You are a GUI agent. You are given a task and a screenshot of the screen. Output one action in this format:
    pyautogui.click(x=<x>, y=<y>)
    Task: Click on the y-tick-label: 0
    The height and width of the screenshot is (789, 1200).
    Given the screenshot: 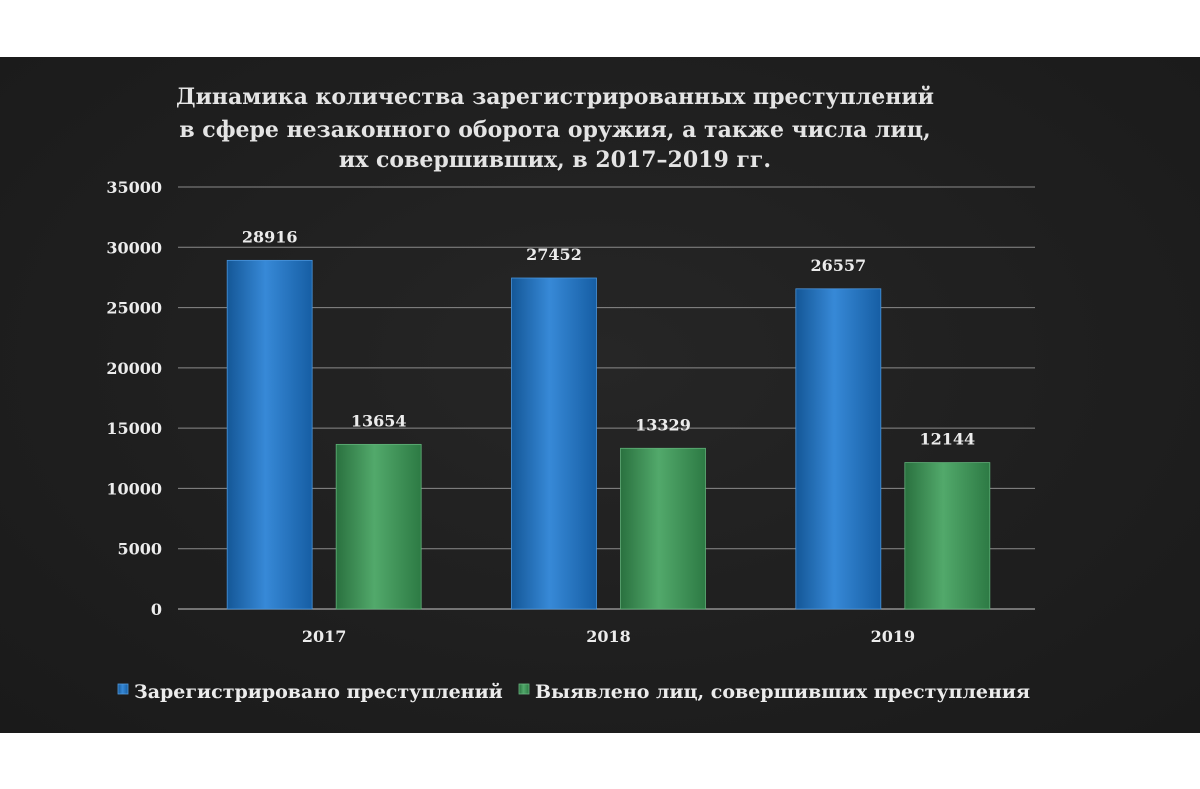 What is the action you would take?
    pyautogui.click(x=156, y=609)
    